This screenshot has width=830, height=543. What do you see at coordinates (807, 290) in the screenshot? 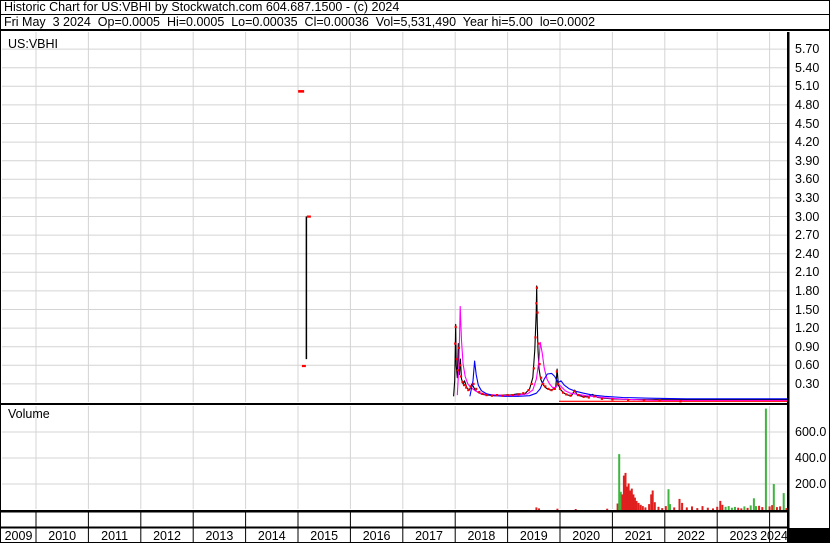
I see `price-axis-label: 1.80` at bounding box center [807, 290].